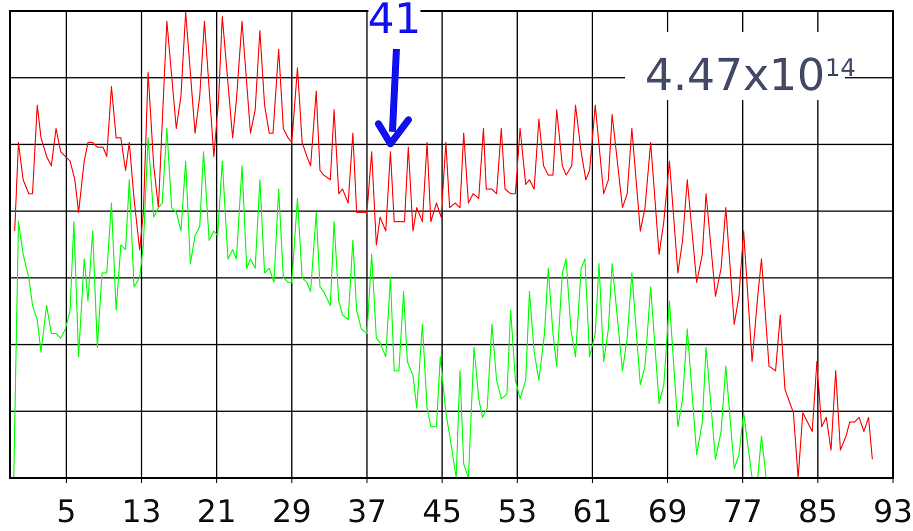  I want to click on x-tick-label: 61, so click(592, 512).